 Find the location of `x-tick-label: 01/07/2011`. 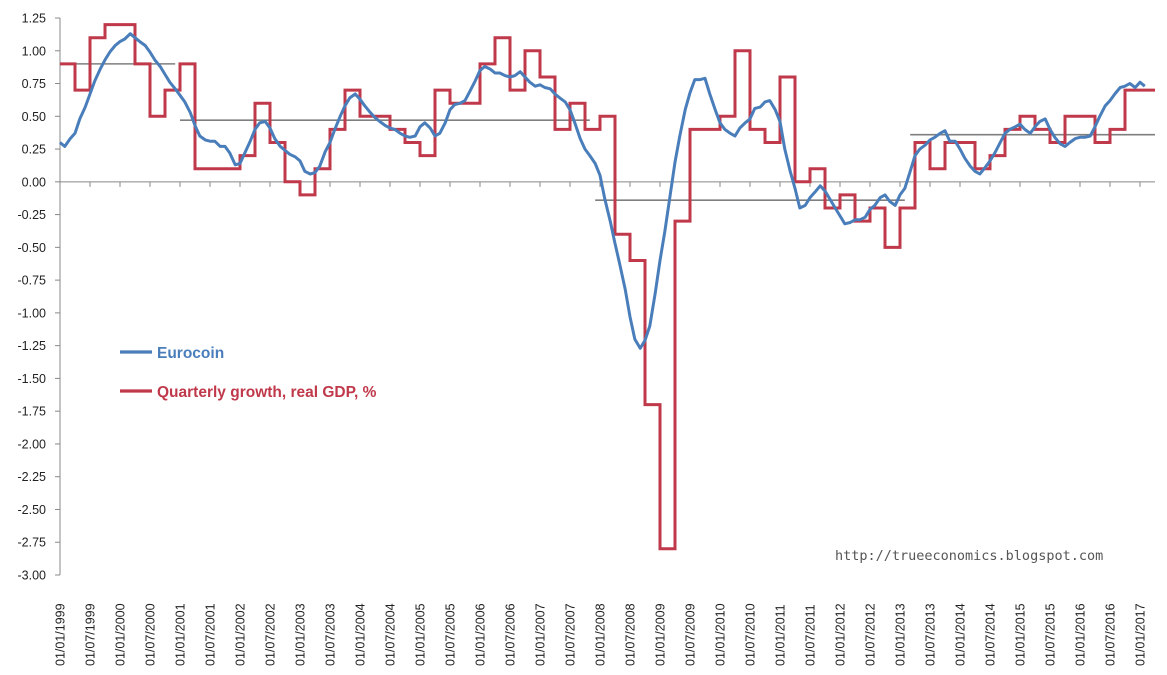

x-tick-label: 01/07/2011 is located at coordinates (811, 635).